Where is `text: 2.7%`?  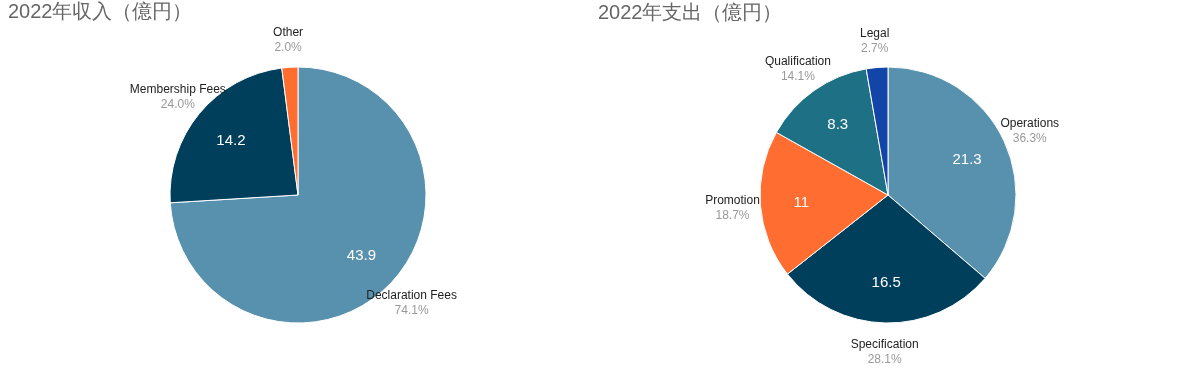 text: 2.7% is located at coordinates (874, 47).